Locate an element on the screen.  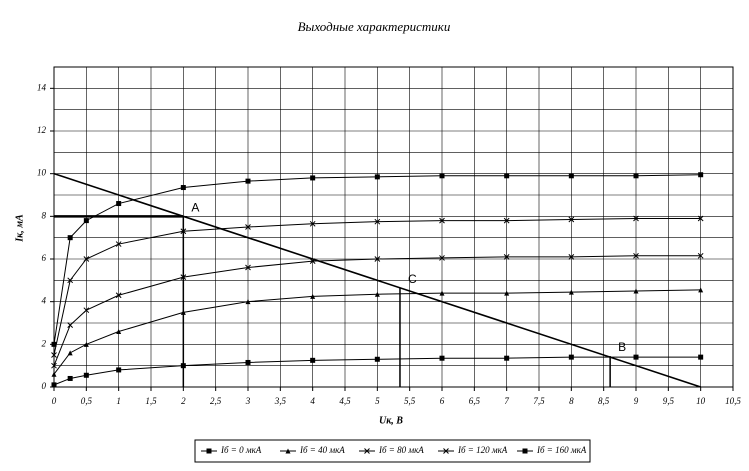
x-tick-label: 0,5 is located at coordinates (87, 401).